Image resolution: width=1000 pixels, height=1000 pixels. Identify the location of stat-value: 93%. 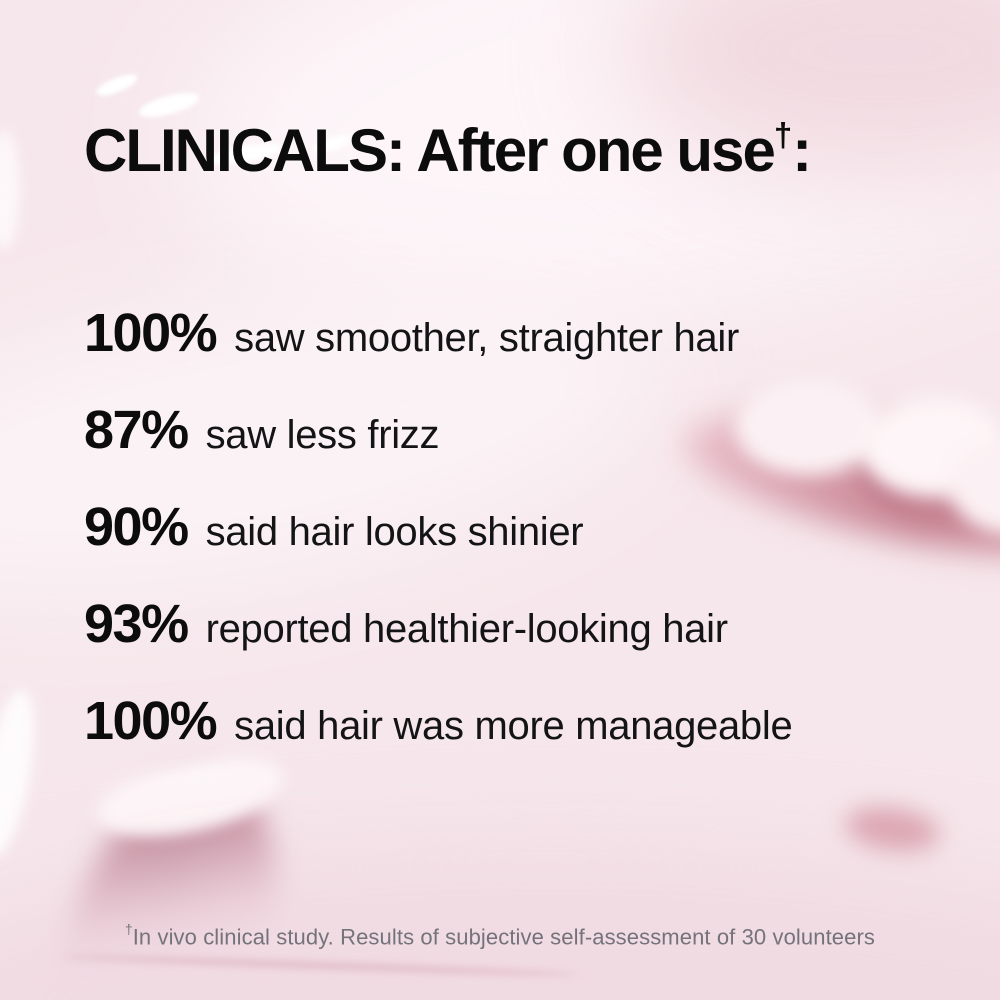
(136, 624).